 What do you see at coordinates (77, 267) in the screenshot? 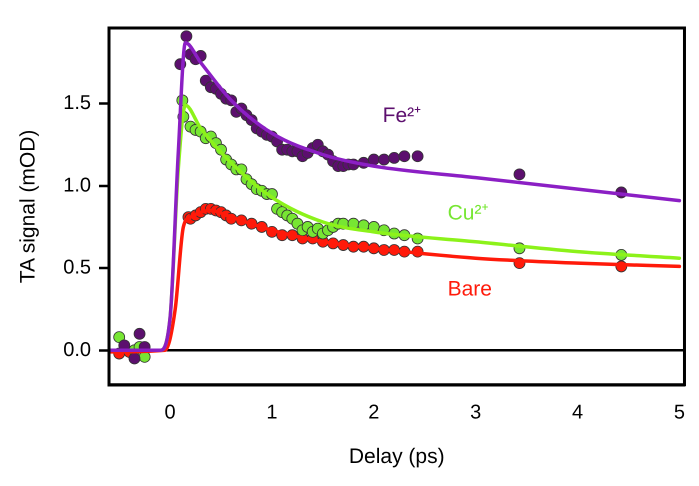
I see `y-tick-label: 0.5` at bounding box center [77, 267].